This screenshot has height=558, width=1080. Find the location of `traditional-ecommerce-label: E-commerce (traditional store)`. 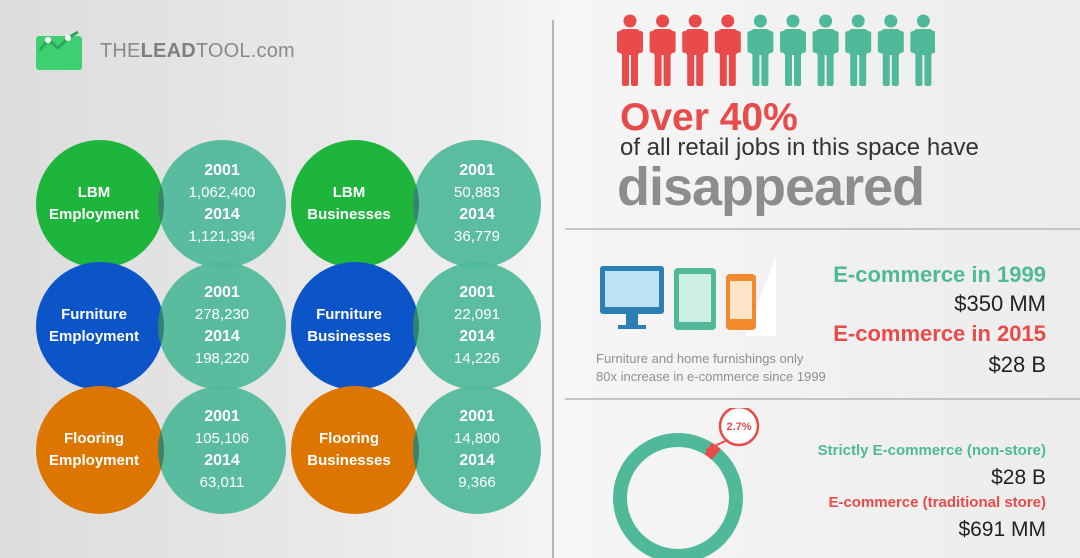

traditional-ecommerce-label: E-commerce (traditional store) is located at coordinates (937, 502).